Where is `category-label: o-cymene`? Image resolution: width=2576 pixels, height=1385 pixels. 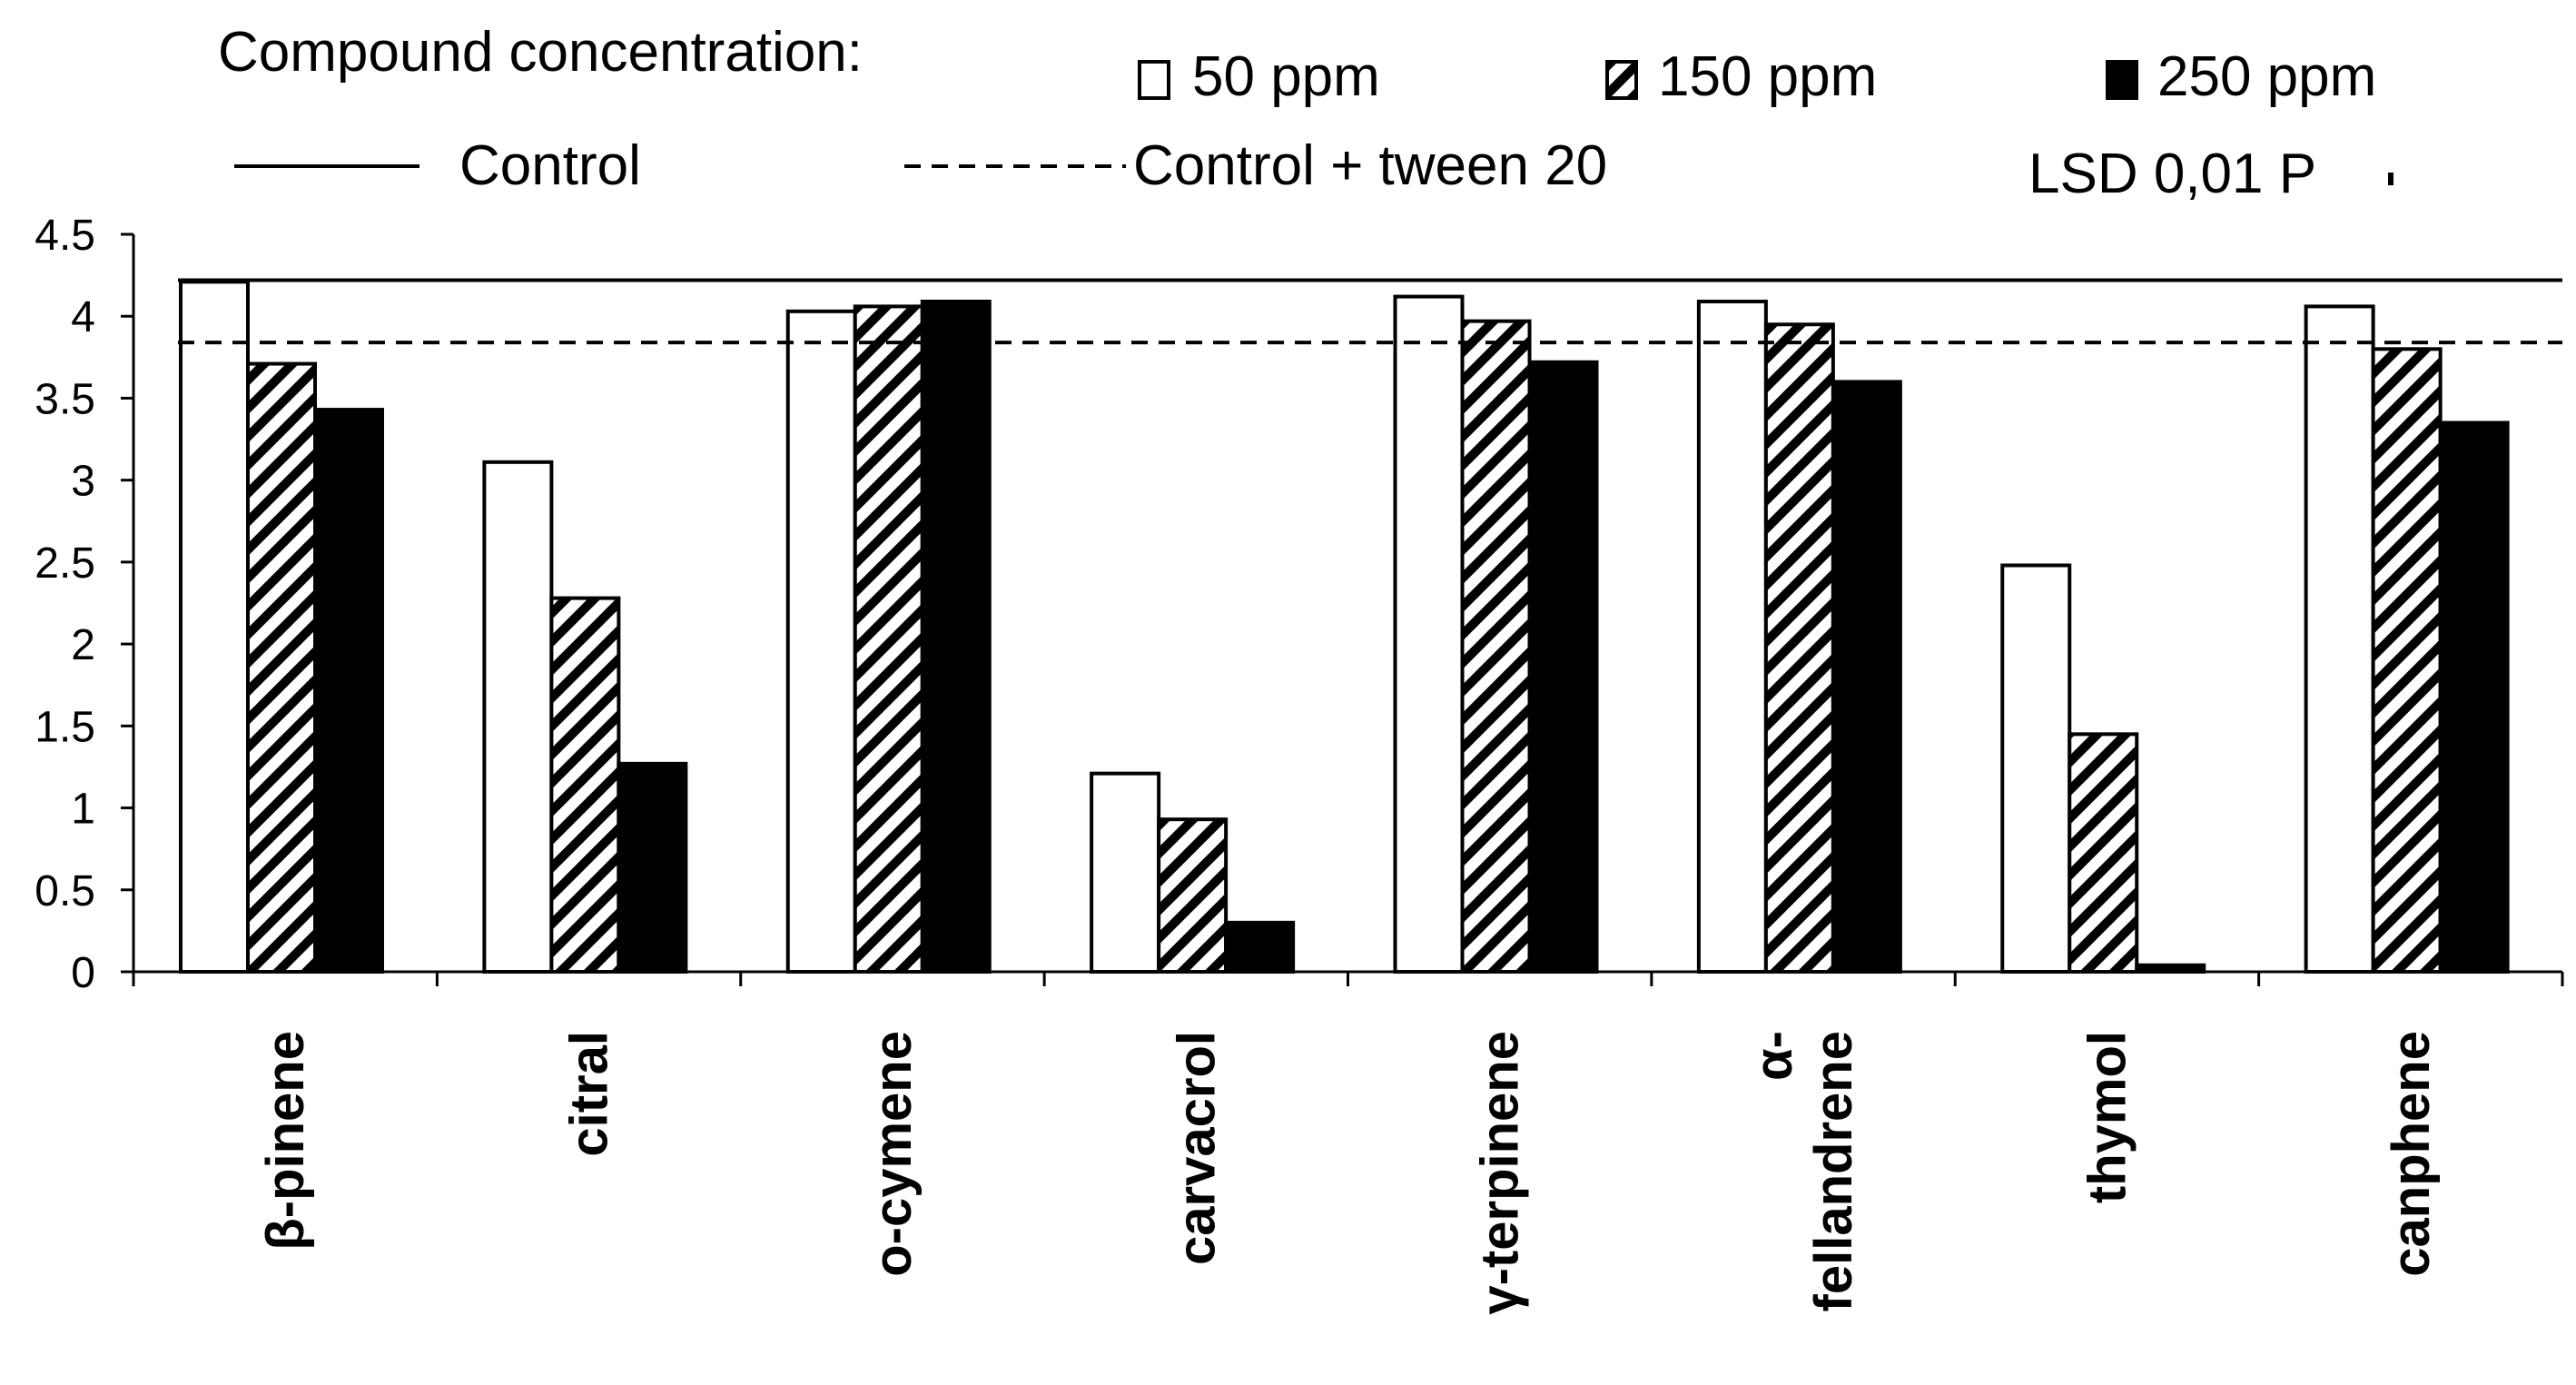 category-label: o-cymene is located at coordinates (893, 1154).